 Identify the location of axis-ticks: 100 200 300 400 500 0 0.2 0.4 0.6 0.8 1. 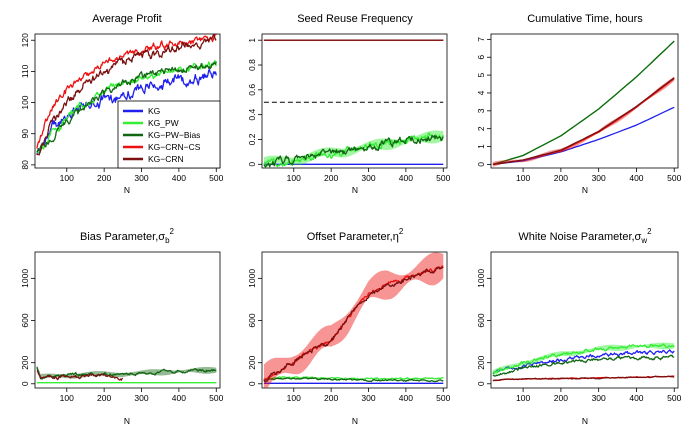
(349, 110).